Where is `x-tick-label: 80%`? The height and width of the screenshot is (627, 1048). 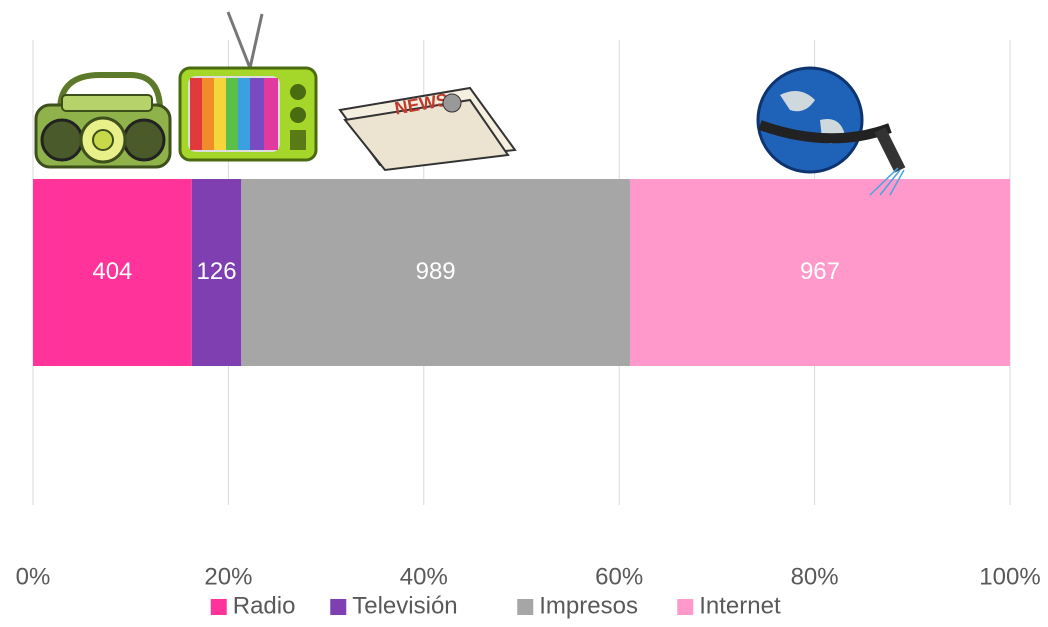
x-tick-label: 80% is located at coordinates (815, 576).